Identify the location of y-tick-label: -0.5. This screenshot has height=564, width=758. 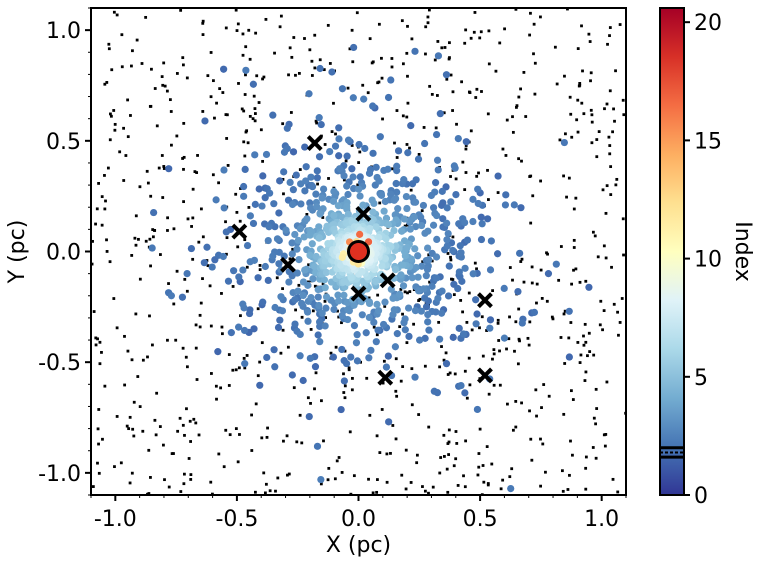
(59, 363).